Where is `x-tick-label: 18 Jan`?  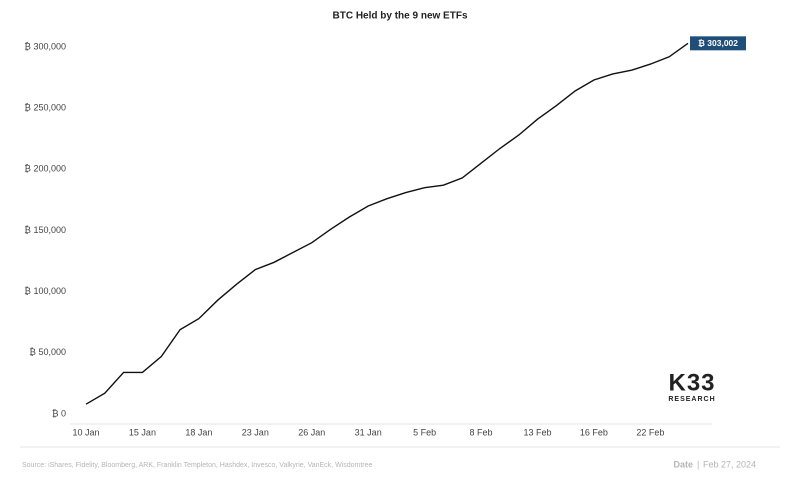
x-tick-label: 18 Jan is located at coordinates (198, 432).